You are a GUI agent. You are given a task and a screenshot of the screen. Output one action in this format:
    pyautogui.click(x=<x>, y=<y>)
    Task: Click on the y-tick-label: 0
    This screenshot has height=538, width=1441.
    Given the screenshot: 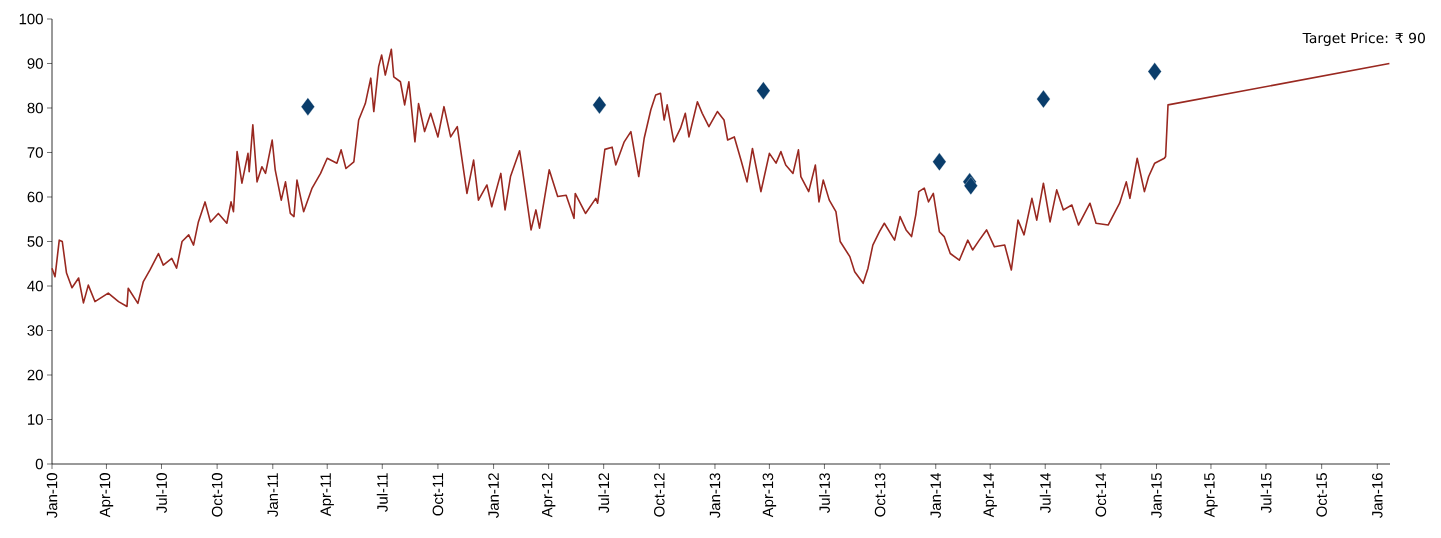 What is the action you would take?
    pyautogui.click(x=39, y=464)
    